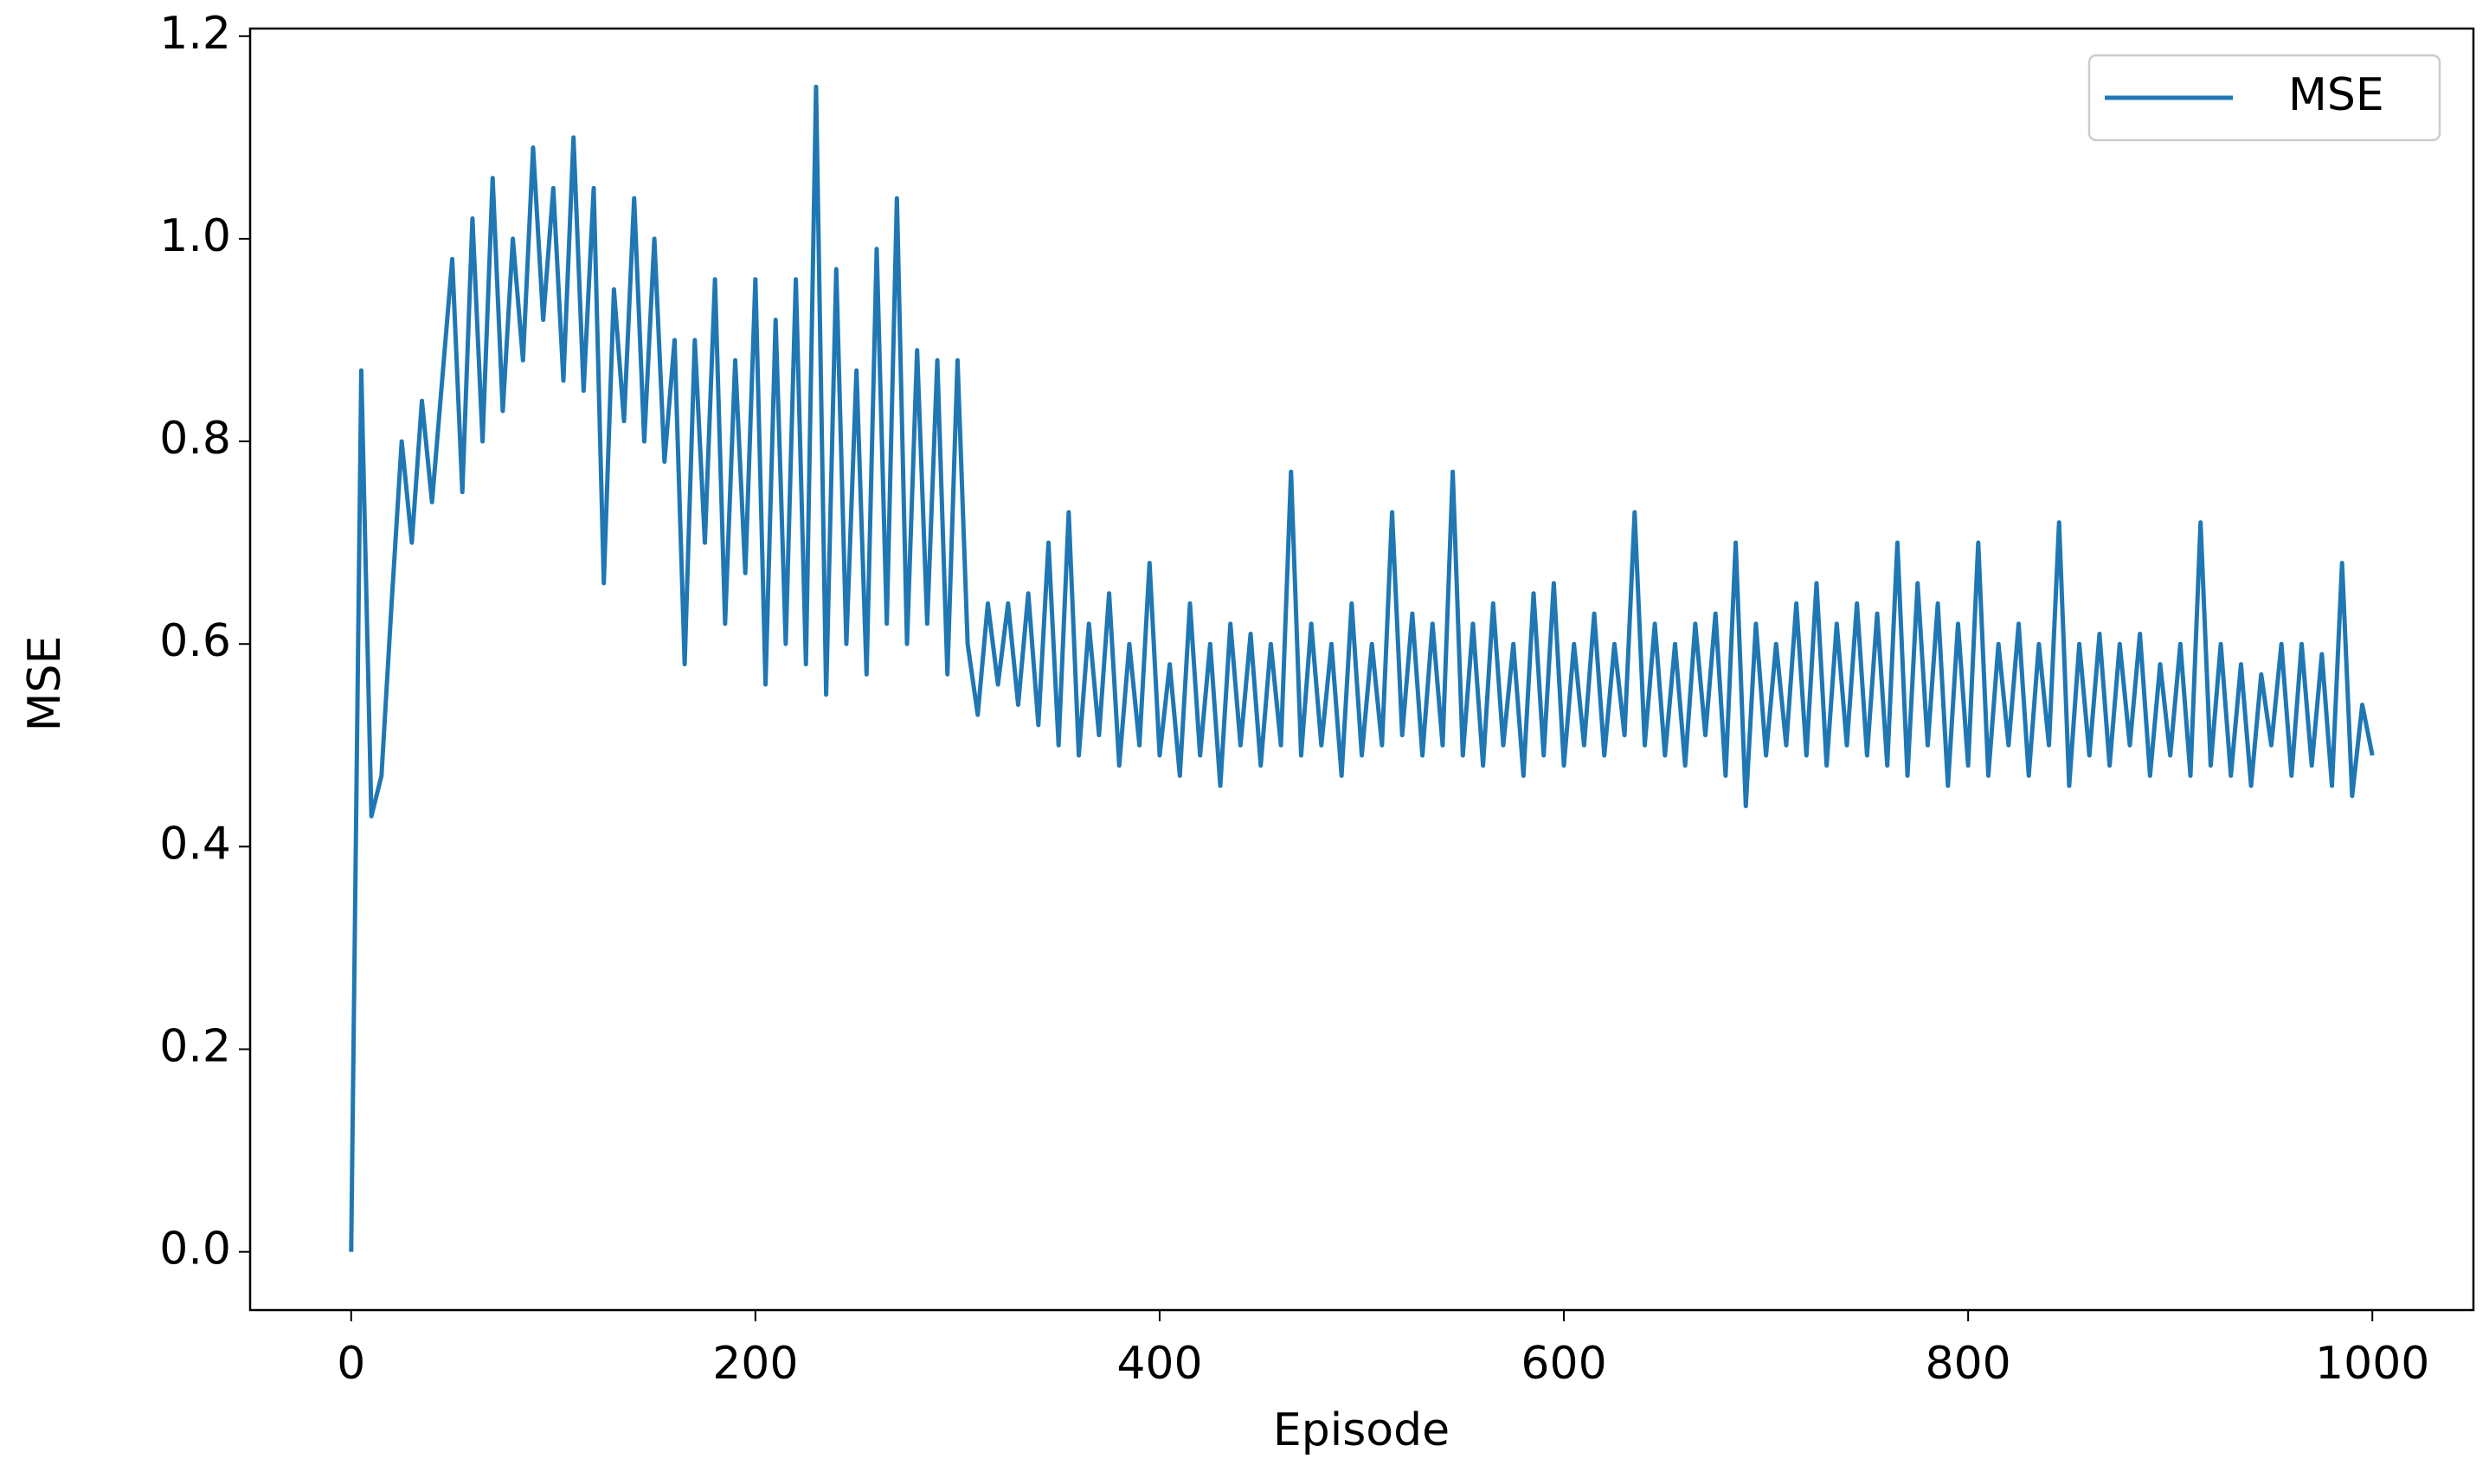 This screenshot has width=2489, height=1484. I want to click on y-tick-label: 0.2, so click(195, 1047).